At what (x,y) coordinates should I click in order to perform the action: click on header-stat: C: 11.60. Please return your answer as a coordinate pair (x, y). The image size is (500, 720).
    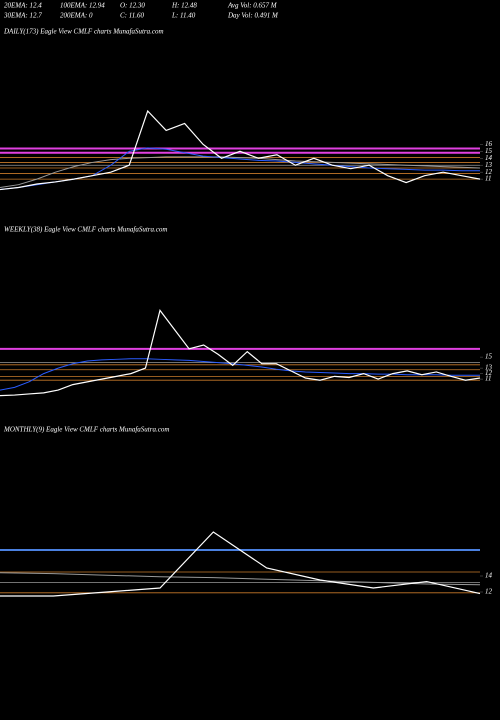
    Looking at the image, I should click on (132, 16).